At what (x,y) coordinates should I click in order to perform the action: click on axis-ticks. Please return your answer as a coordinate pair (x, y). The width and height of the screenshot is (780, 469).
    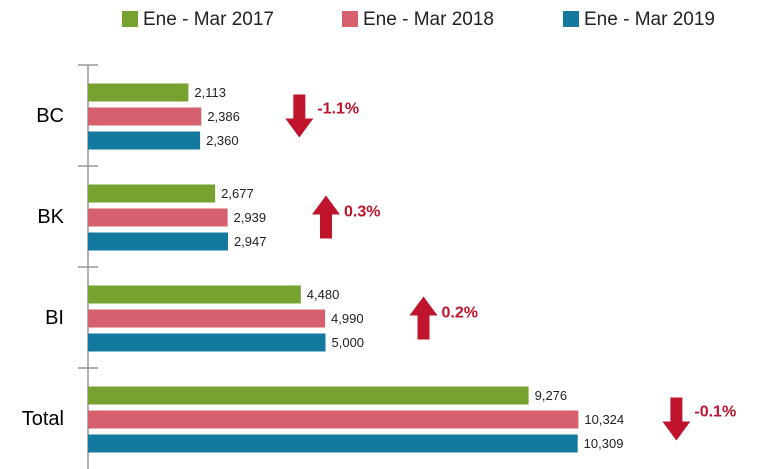
    Looking at the image, I should click on (88, 216).